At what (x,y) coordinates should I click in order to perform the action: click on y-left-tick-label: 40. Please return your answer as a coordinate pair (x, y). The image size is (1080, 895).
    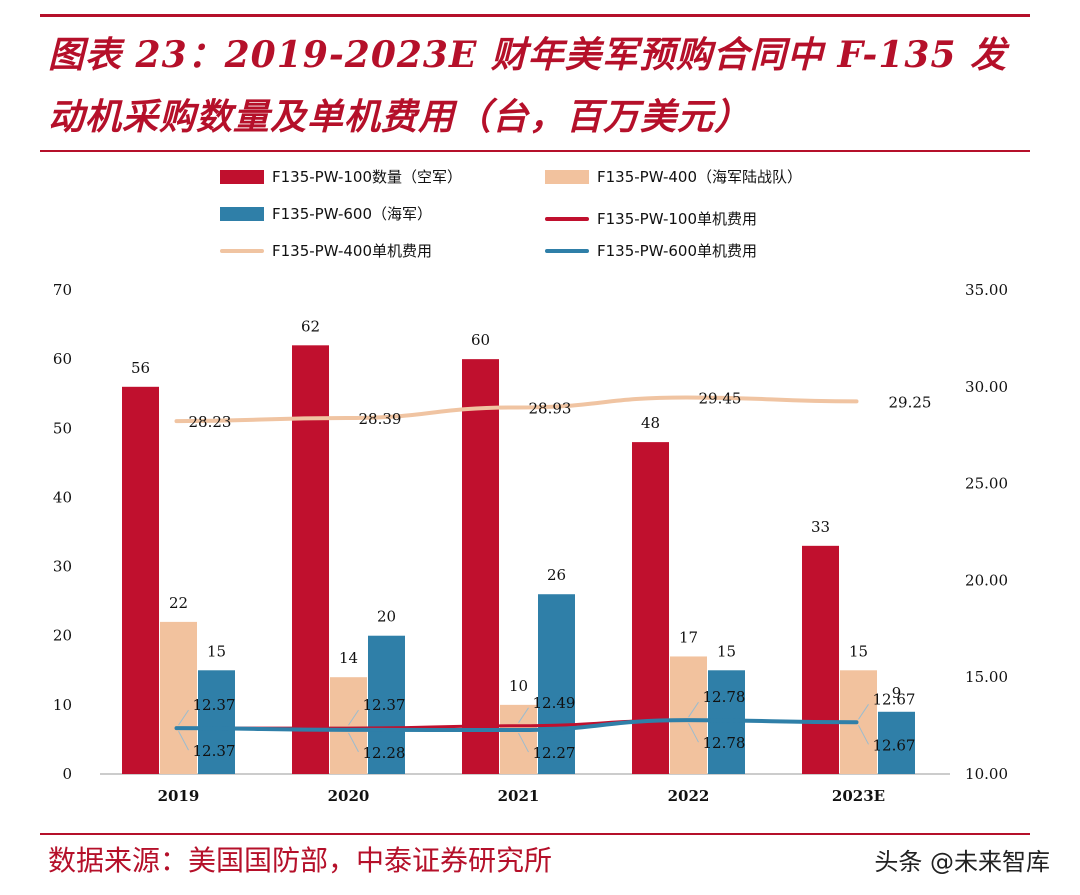
    Looking at the image, I should click on (62, 497).